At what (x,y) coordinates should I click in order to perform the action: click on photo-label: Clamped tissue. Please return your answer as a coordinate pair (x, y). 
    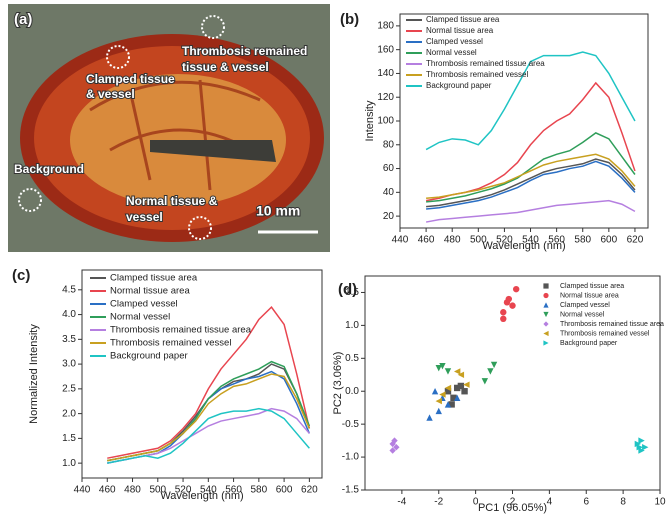
    Looking at the image, I should click on (130, 79).